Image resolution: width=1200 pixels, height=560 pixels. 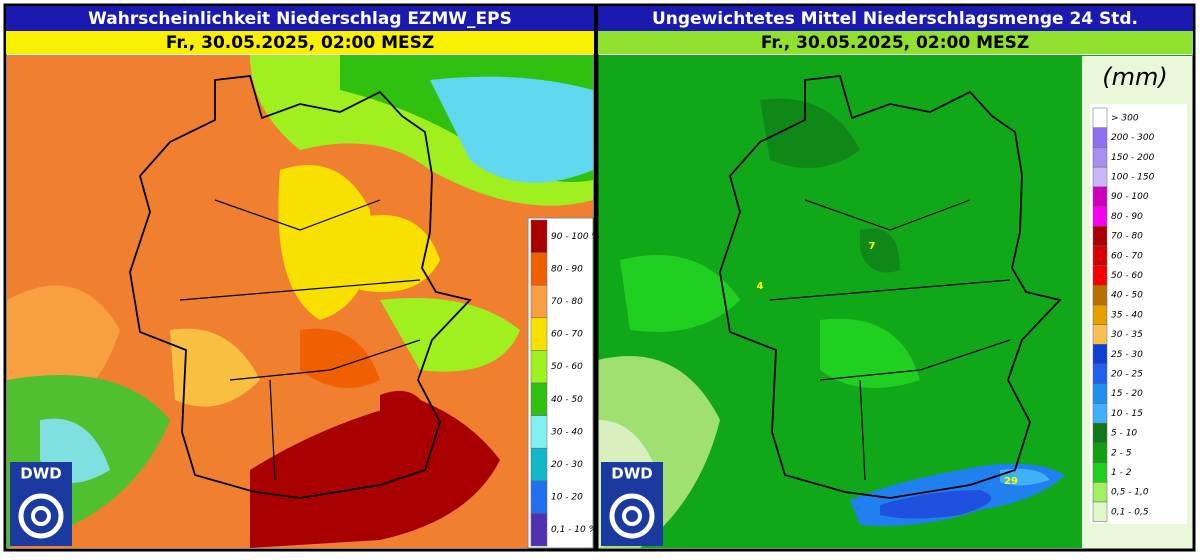 What do you see at coordinates (1130, 197) in the screenshot?
I see `legend-label: 90 - 100` at bounding box center [1130, 197].